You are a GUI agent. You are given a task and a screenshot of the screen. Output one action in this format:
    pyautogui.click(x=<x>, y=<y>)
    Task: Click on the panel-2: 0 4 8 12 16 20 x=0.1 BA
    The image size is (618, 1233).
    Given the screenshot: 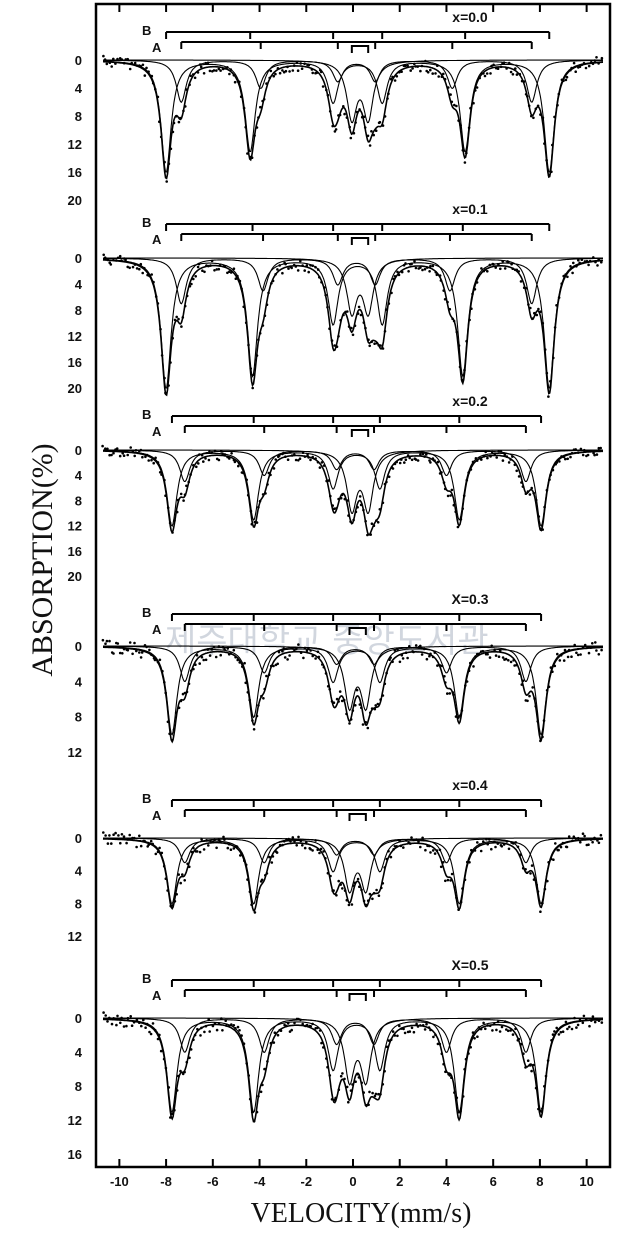 What is the action you would take?
    pyautogui.click(x=336, y=299)
    